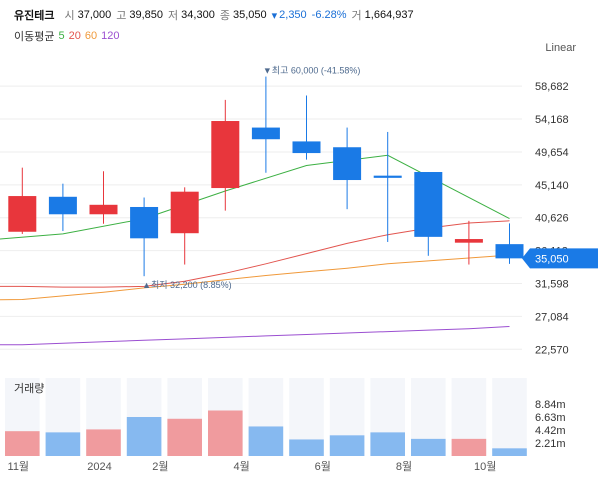 This screenshot has height=480, width=600. What do you see at coordinates (94, 15) in the screenshot?
I see `open-value: 37,000` at bounding box center [94, 15].